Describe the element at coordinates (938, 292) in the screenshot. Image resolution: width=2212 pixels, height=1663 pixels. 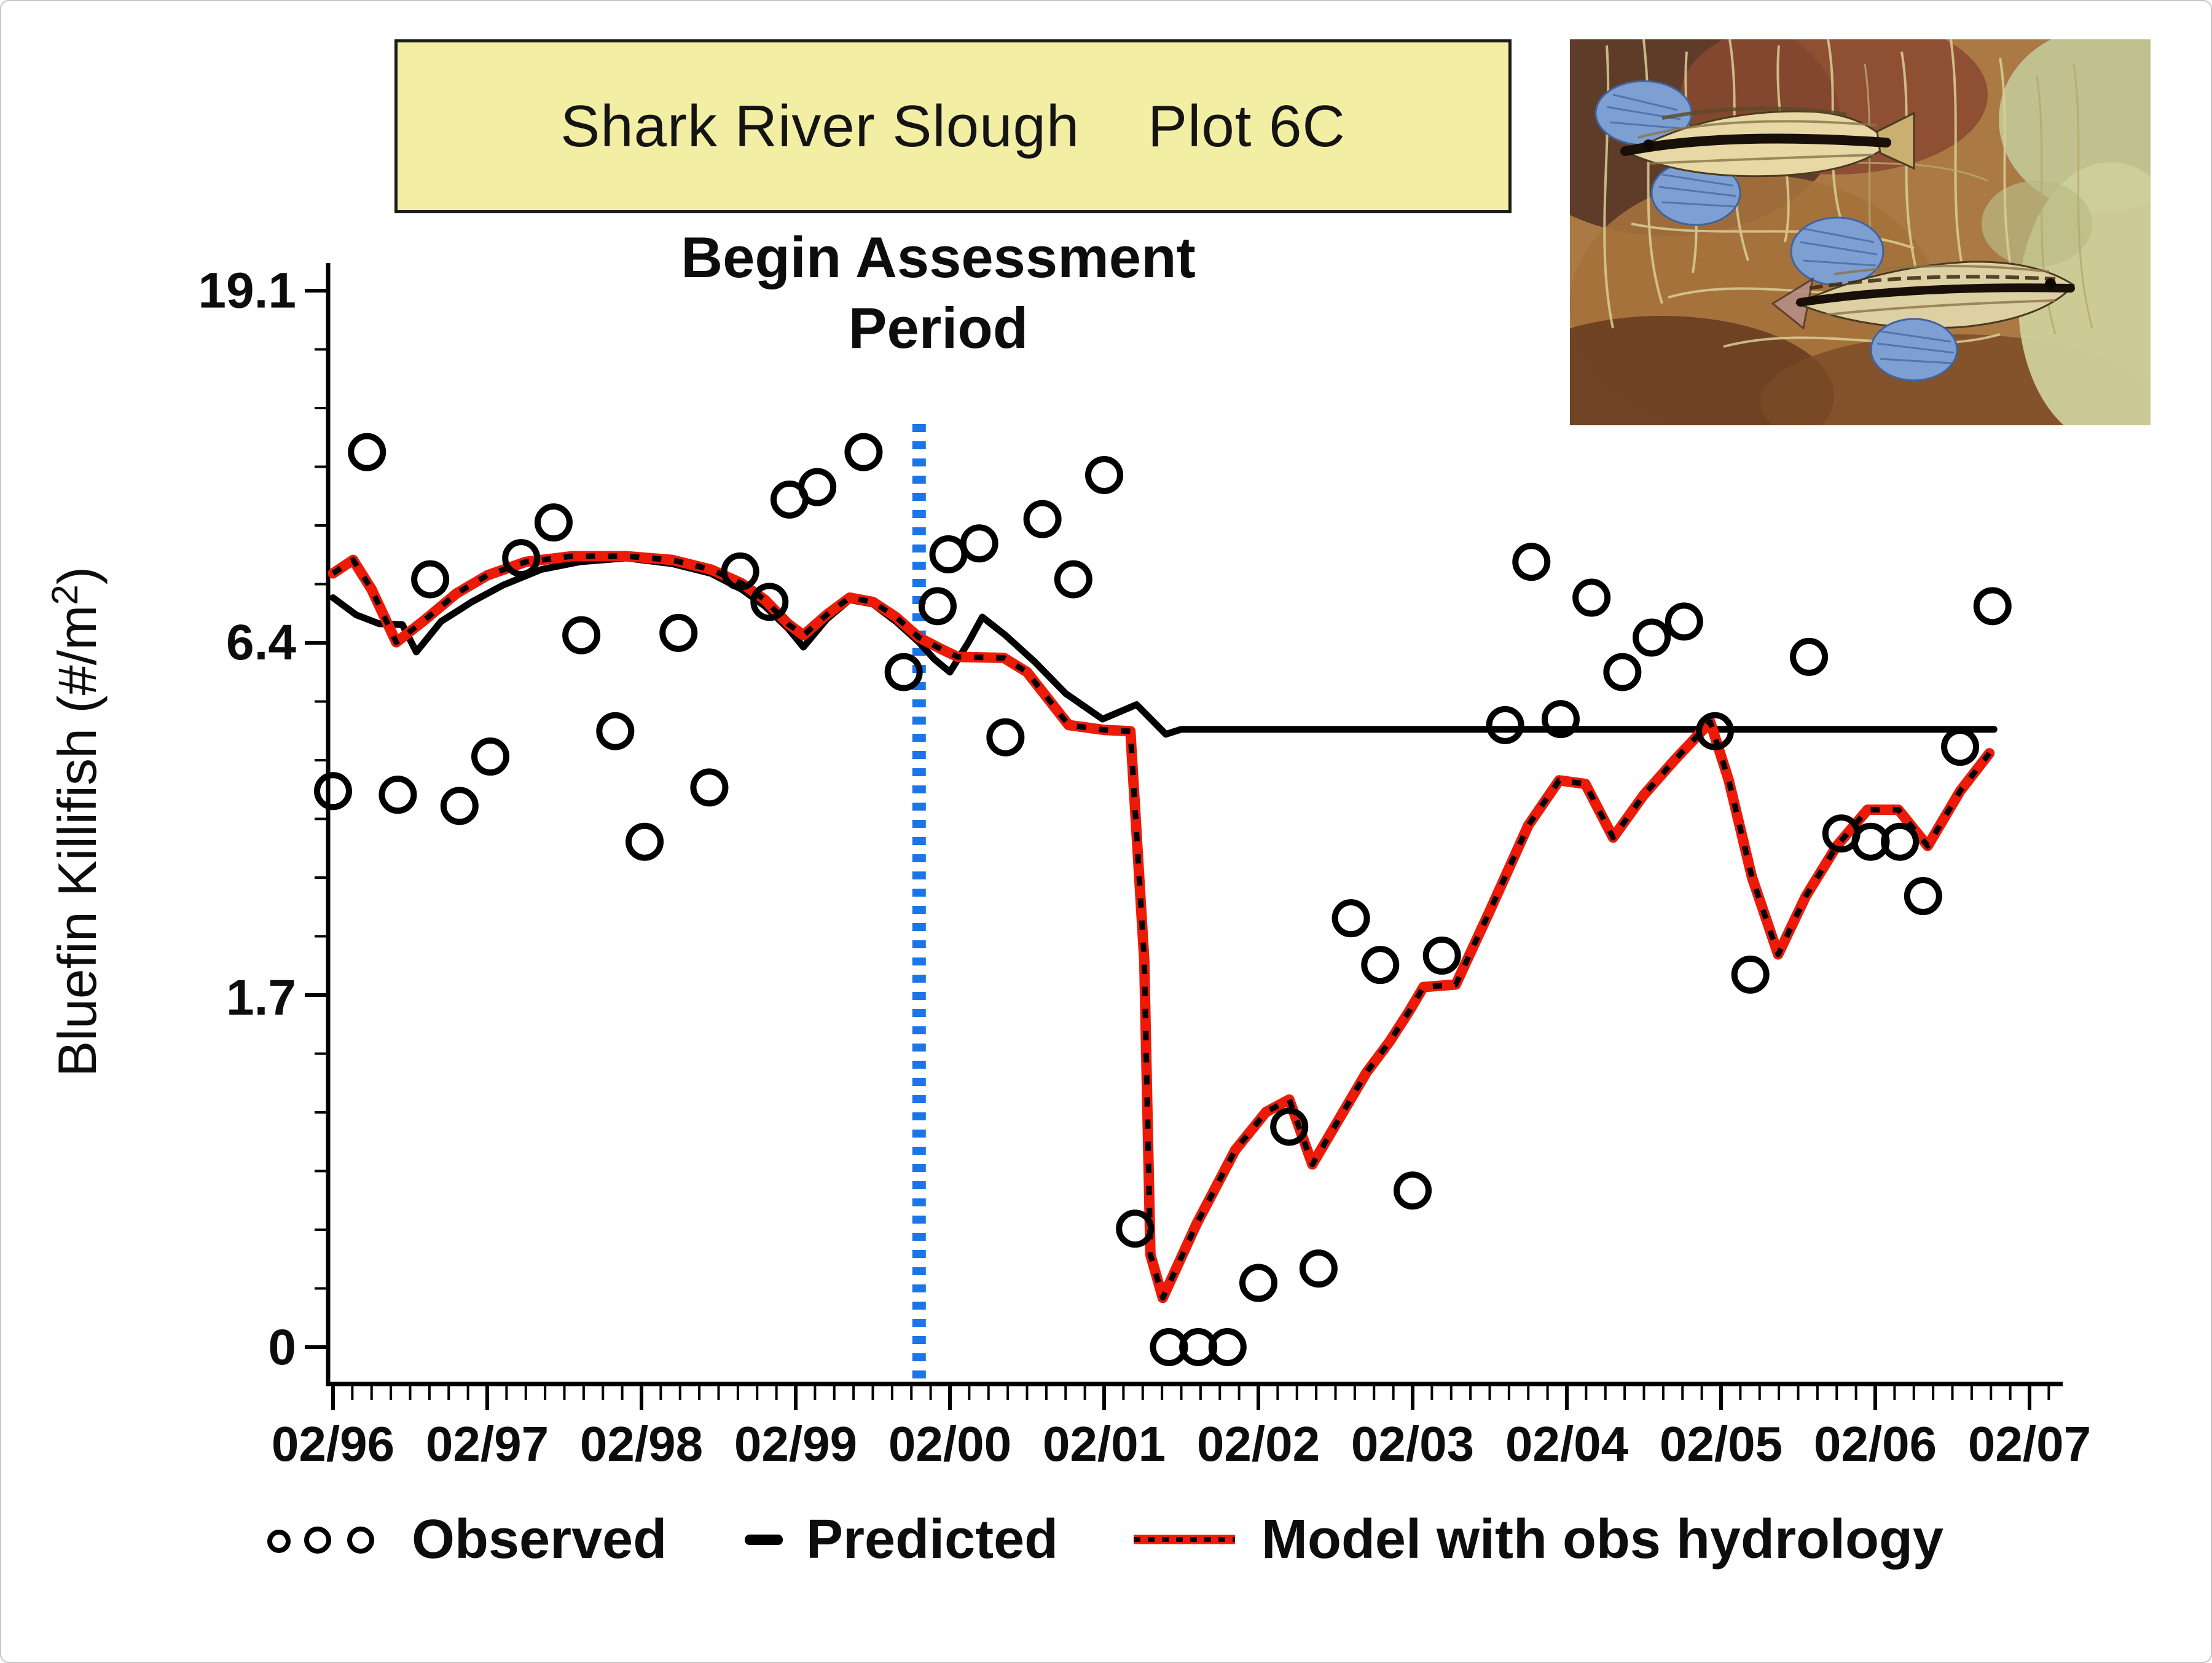
I see `assessment-annotation: Begin Assessment Period` at that location.